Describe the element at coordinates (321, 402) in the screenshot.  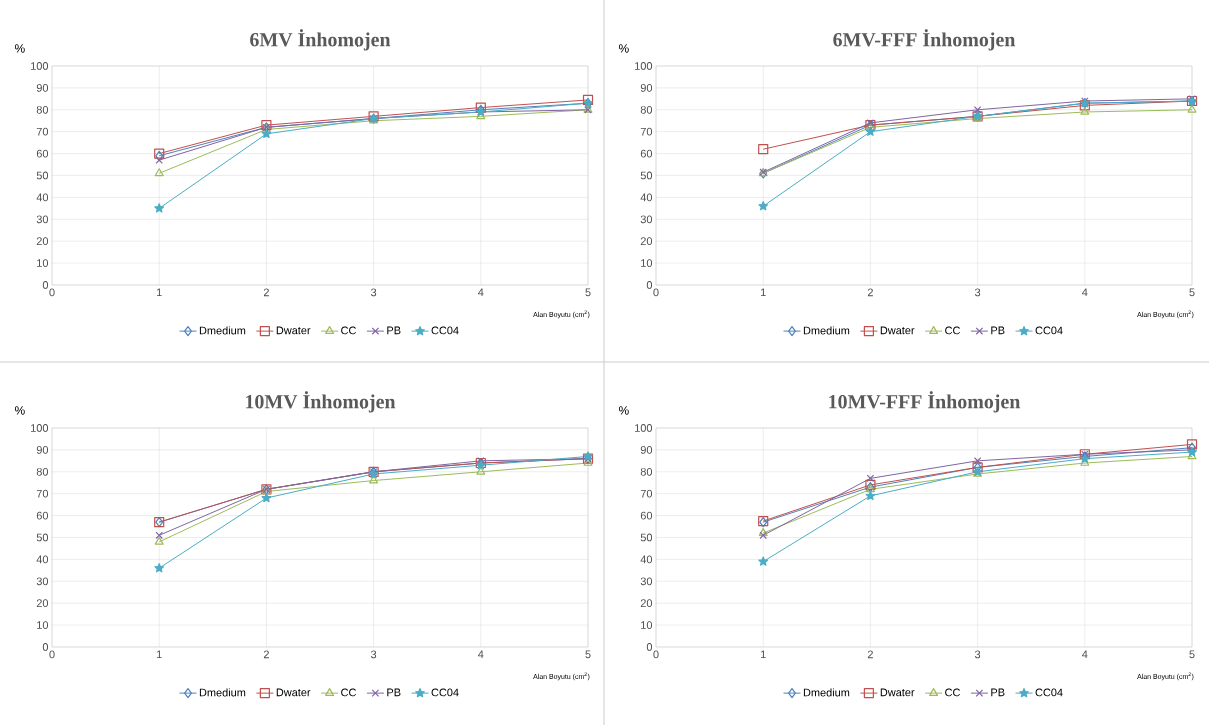
I see `chart-title: 10MV İnhomojen` at that location.